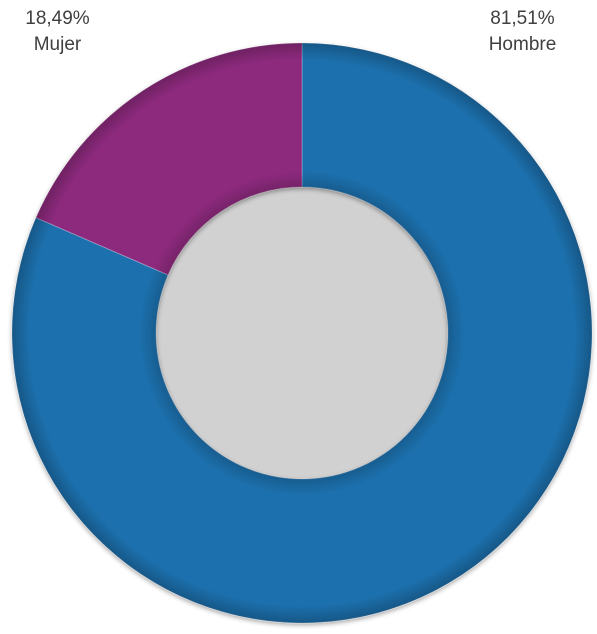 The height and width of the screenshot is (634, 597). Describe the element at coordinates (522, 44) in the screenshot. I see `data-label-hombre-category: Hombre` at that location.